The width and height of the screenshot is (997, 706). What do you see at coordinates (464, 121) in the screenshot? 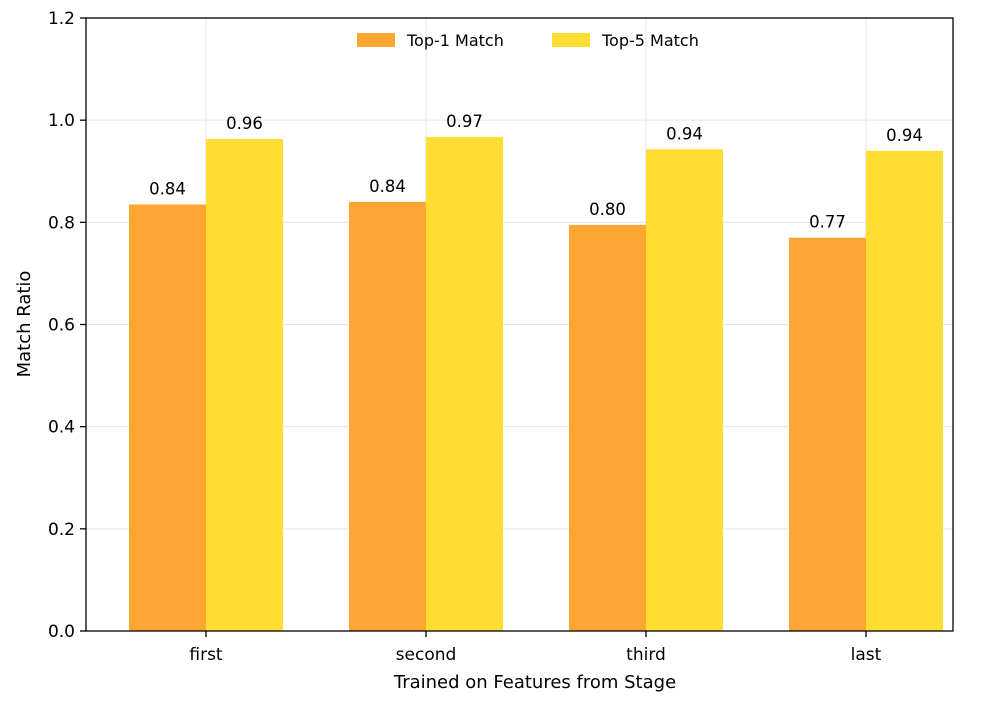
I see `bar-value-label: 0.97` at bounding box center [464, 121].